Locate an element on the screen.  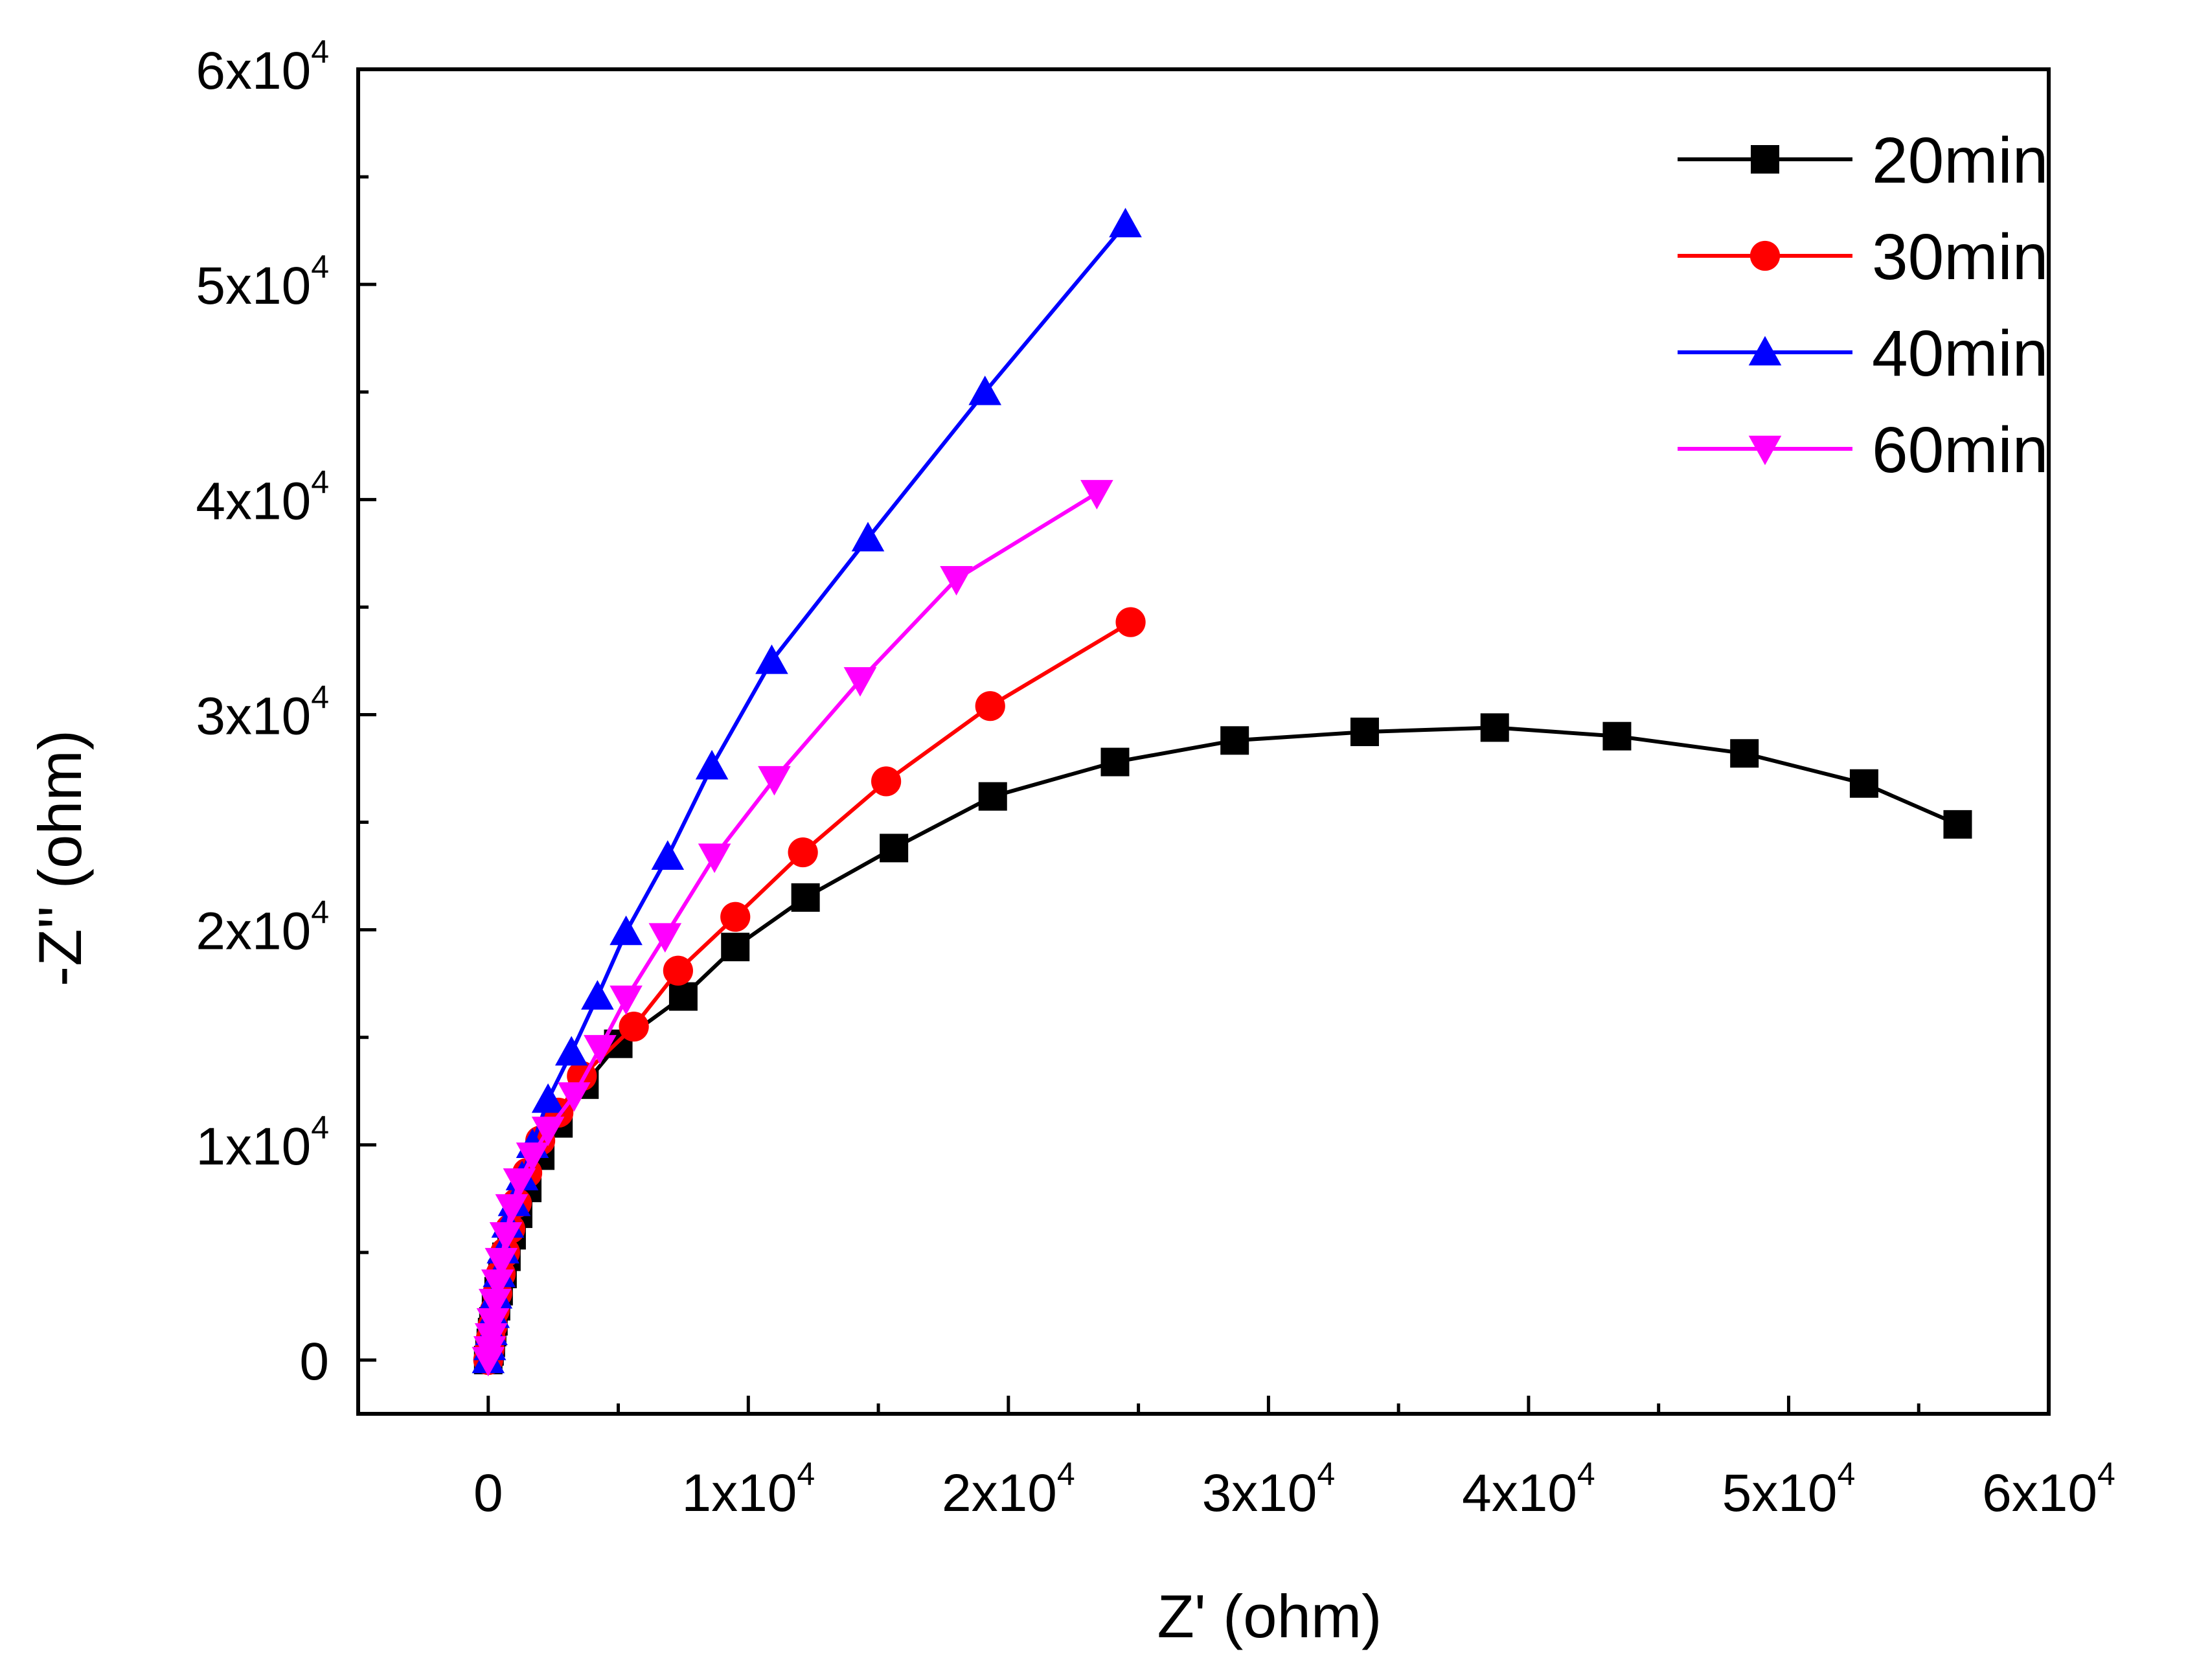
tick-mantissa: 2x10 is located at coordinates (999, 1493).